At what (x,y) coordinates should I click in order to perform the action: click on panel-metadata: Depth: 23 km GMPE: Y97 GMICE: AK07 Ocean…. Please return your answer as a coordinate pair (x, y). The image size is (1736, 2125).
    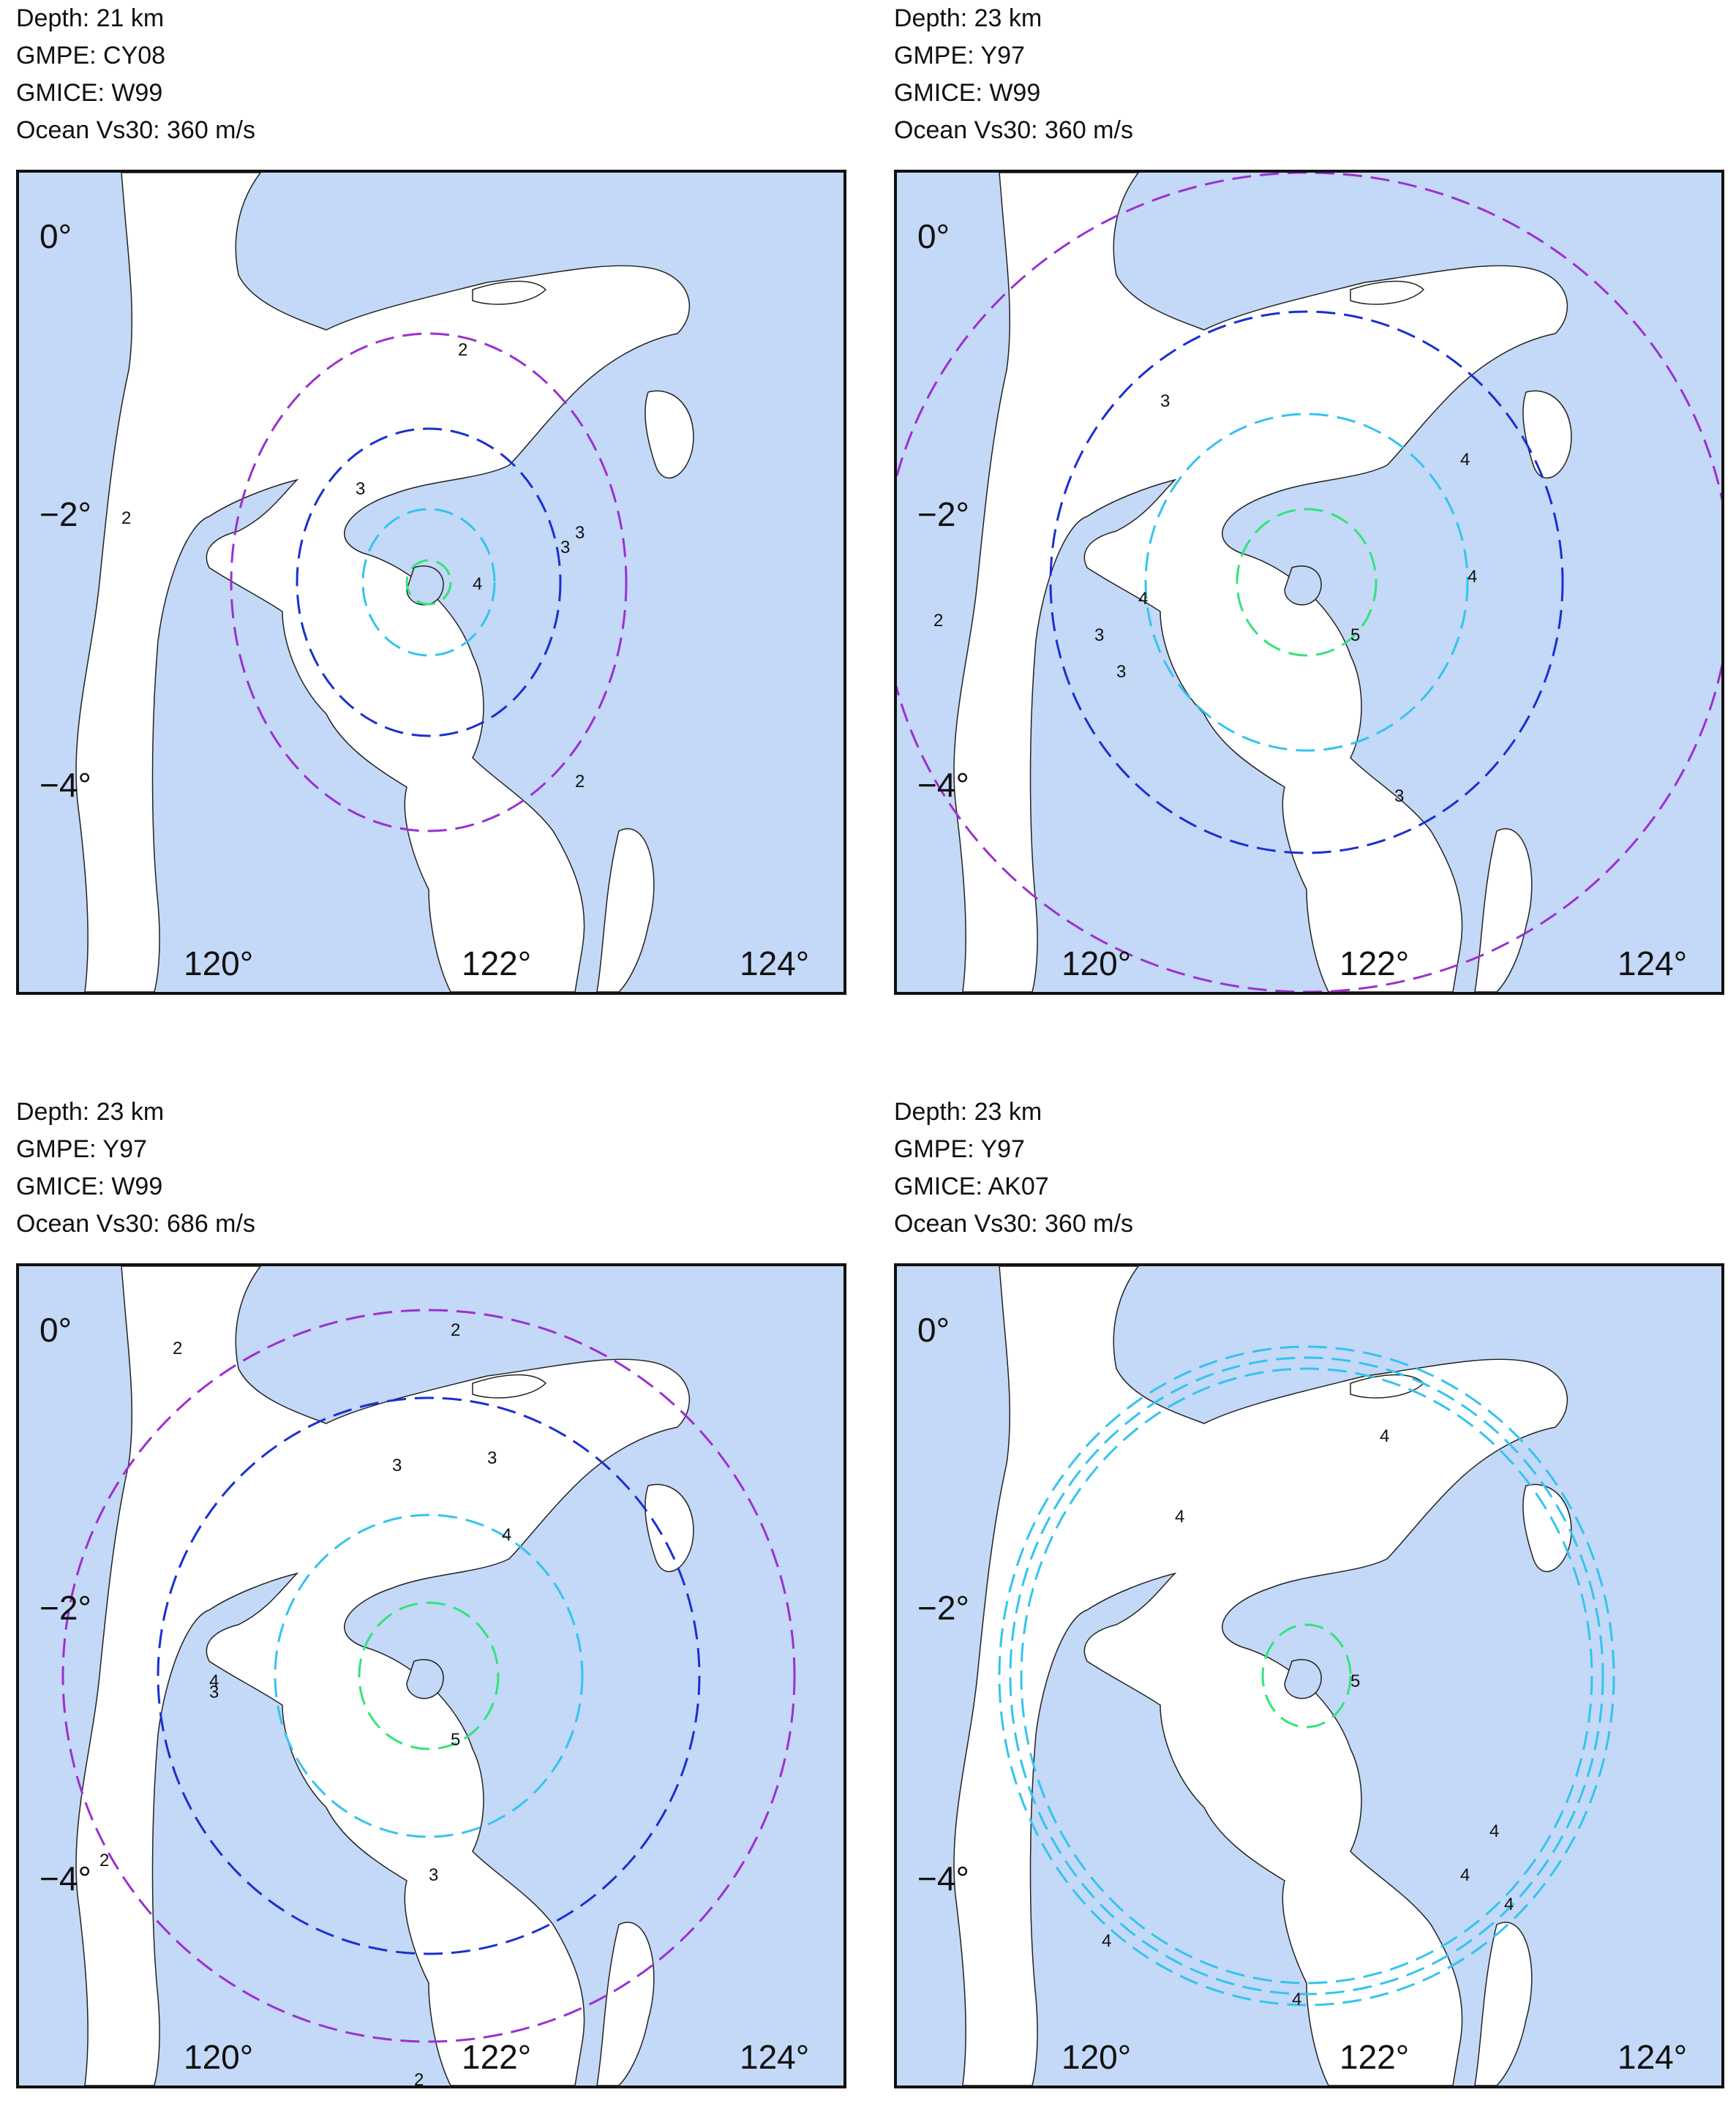
    Looking at the image, I should click on (1013, 1168).